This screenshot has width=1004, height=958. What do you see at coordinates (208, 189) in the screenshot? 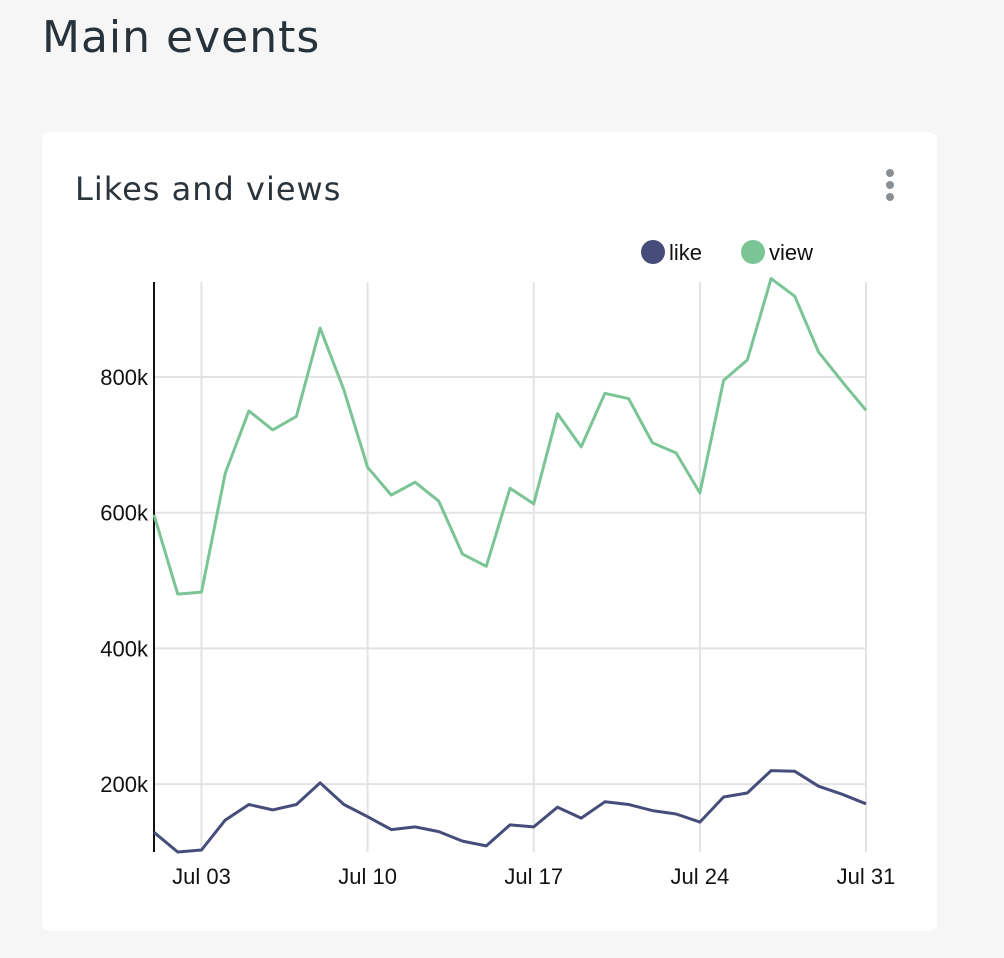
I see `card-title: Likes and views` at bounding box center [208, 189].